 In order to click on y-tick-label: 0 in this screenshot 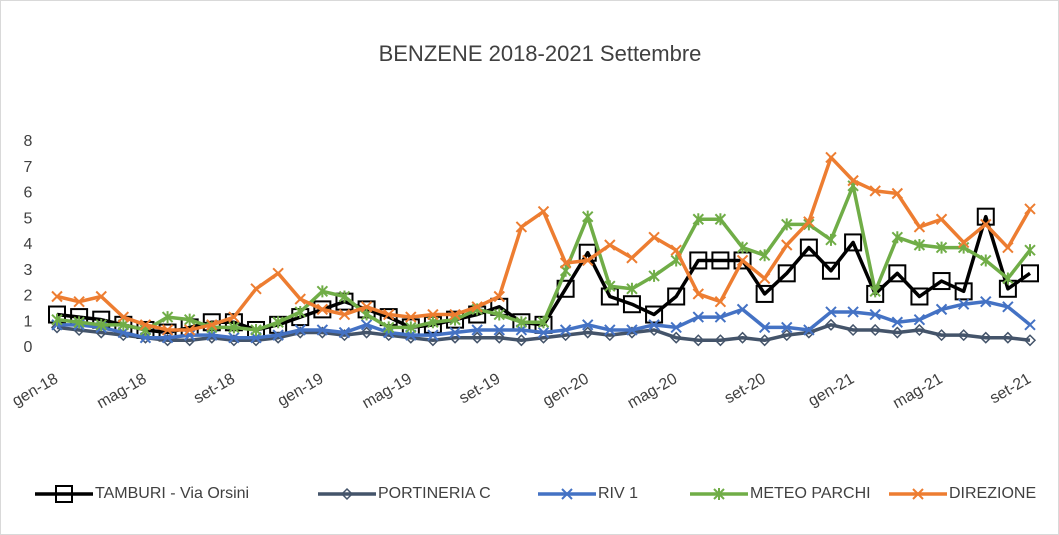, I will do `click(28, 347)`.